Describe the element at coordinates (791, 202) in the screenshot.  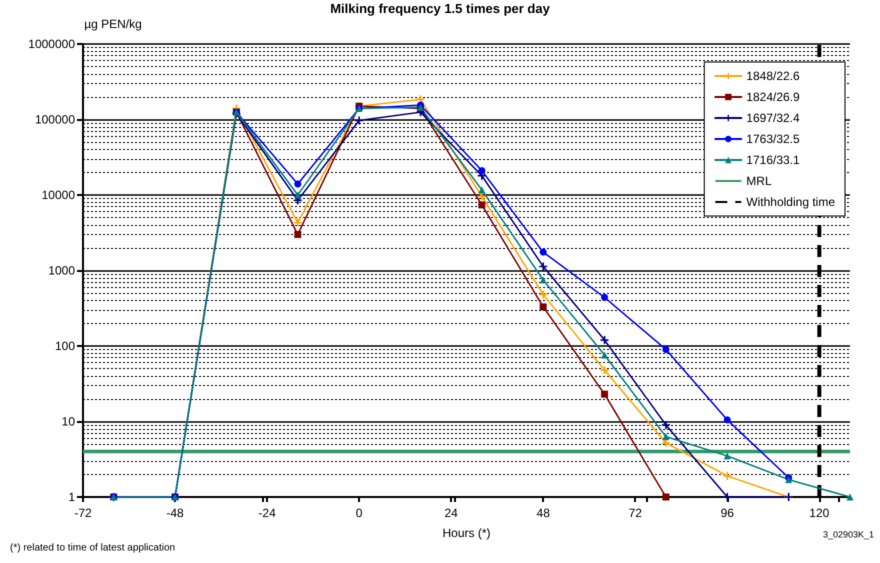
I see `ref-line-label: Withholding time` at that location.